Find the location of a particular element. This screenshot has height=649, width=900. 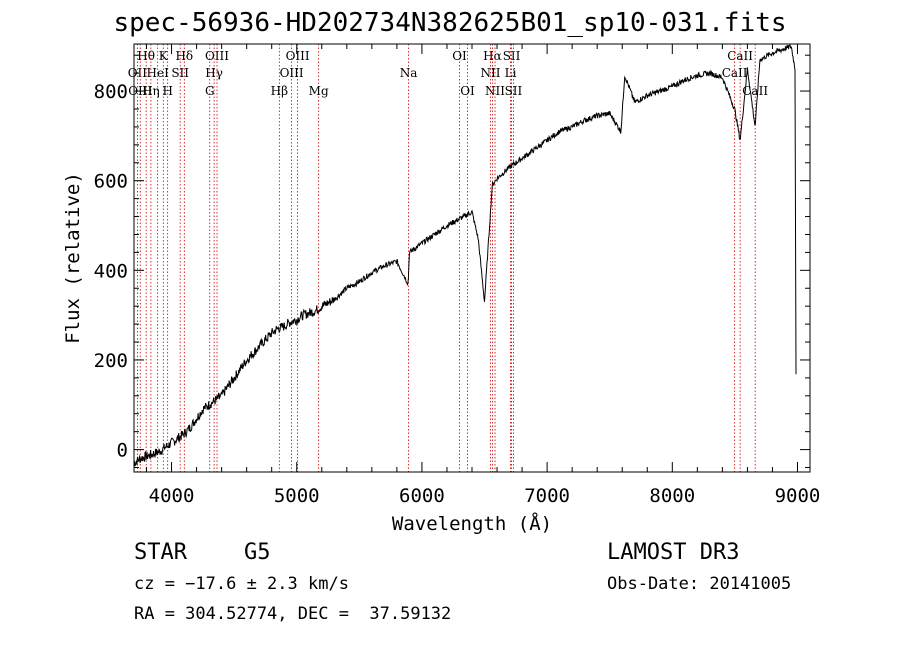

obs-date: Obs-Date: 20141005 is located at coordinates (699, 584).